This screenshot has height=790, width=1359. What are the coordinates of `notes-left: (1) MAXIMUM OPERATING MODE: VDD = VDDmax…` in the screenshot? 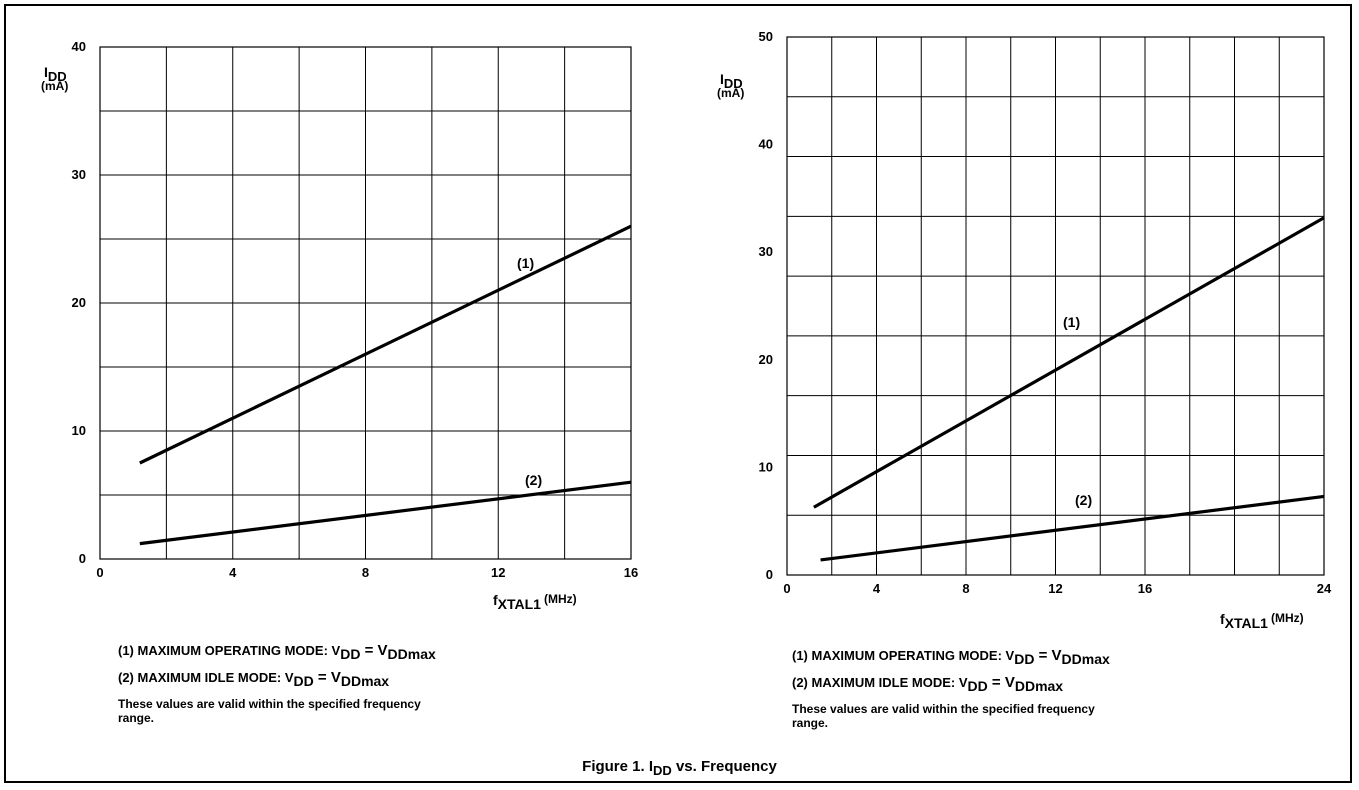 It's located at (278, 684).